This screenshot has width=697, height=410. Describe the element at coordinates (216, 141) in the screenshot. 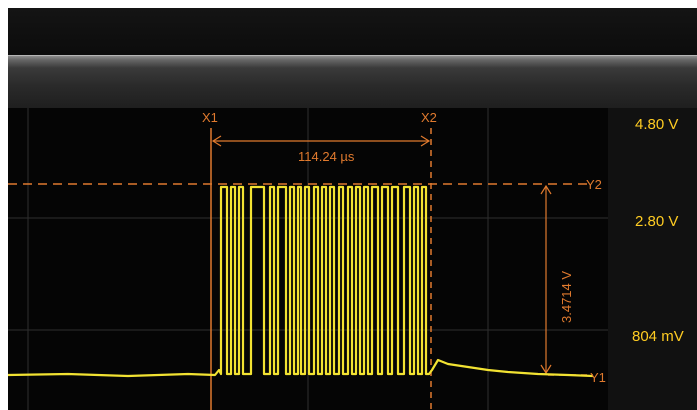

I see `delta-time-arrow-left-head` at that location.